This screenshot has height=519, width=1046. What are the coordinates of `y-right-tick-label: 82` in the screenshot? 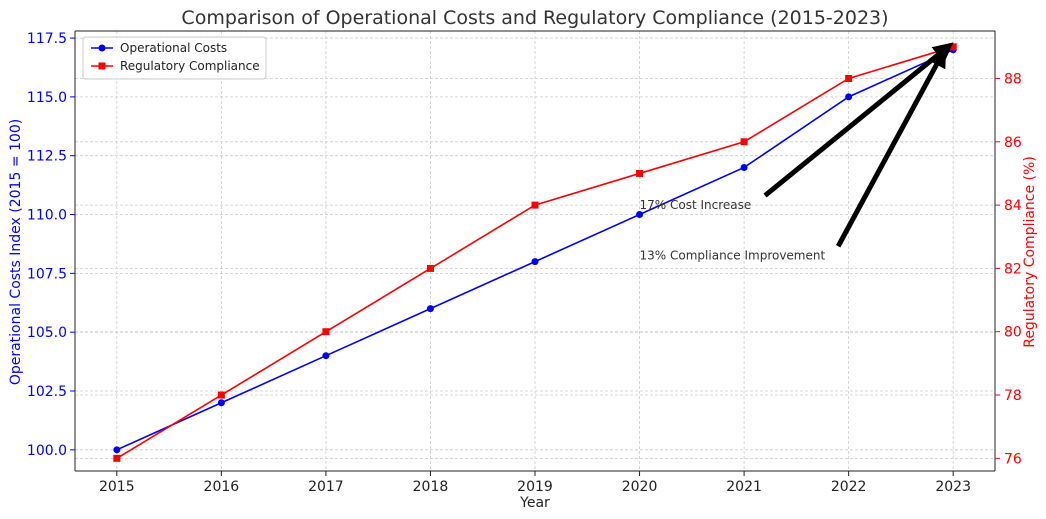 It's located at (1013, 269).